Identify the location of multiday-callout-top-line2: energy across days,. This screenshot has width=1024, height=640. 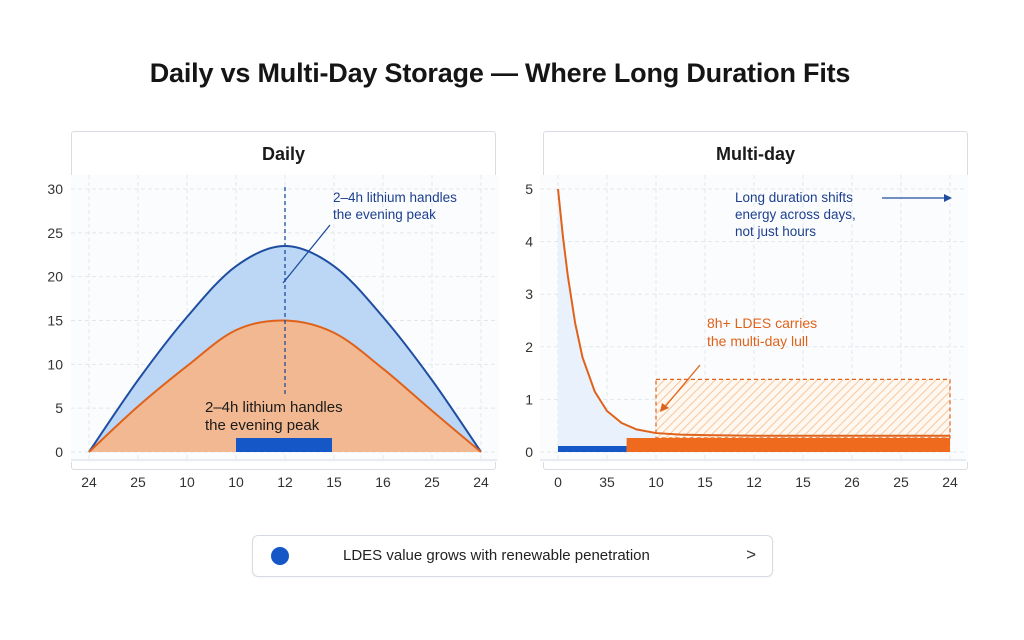
(795, 214).